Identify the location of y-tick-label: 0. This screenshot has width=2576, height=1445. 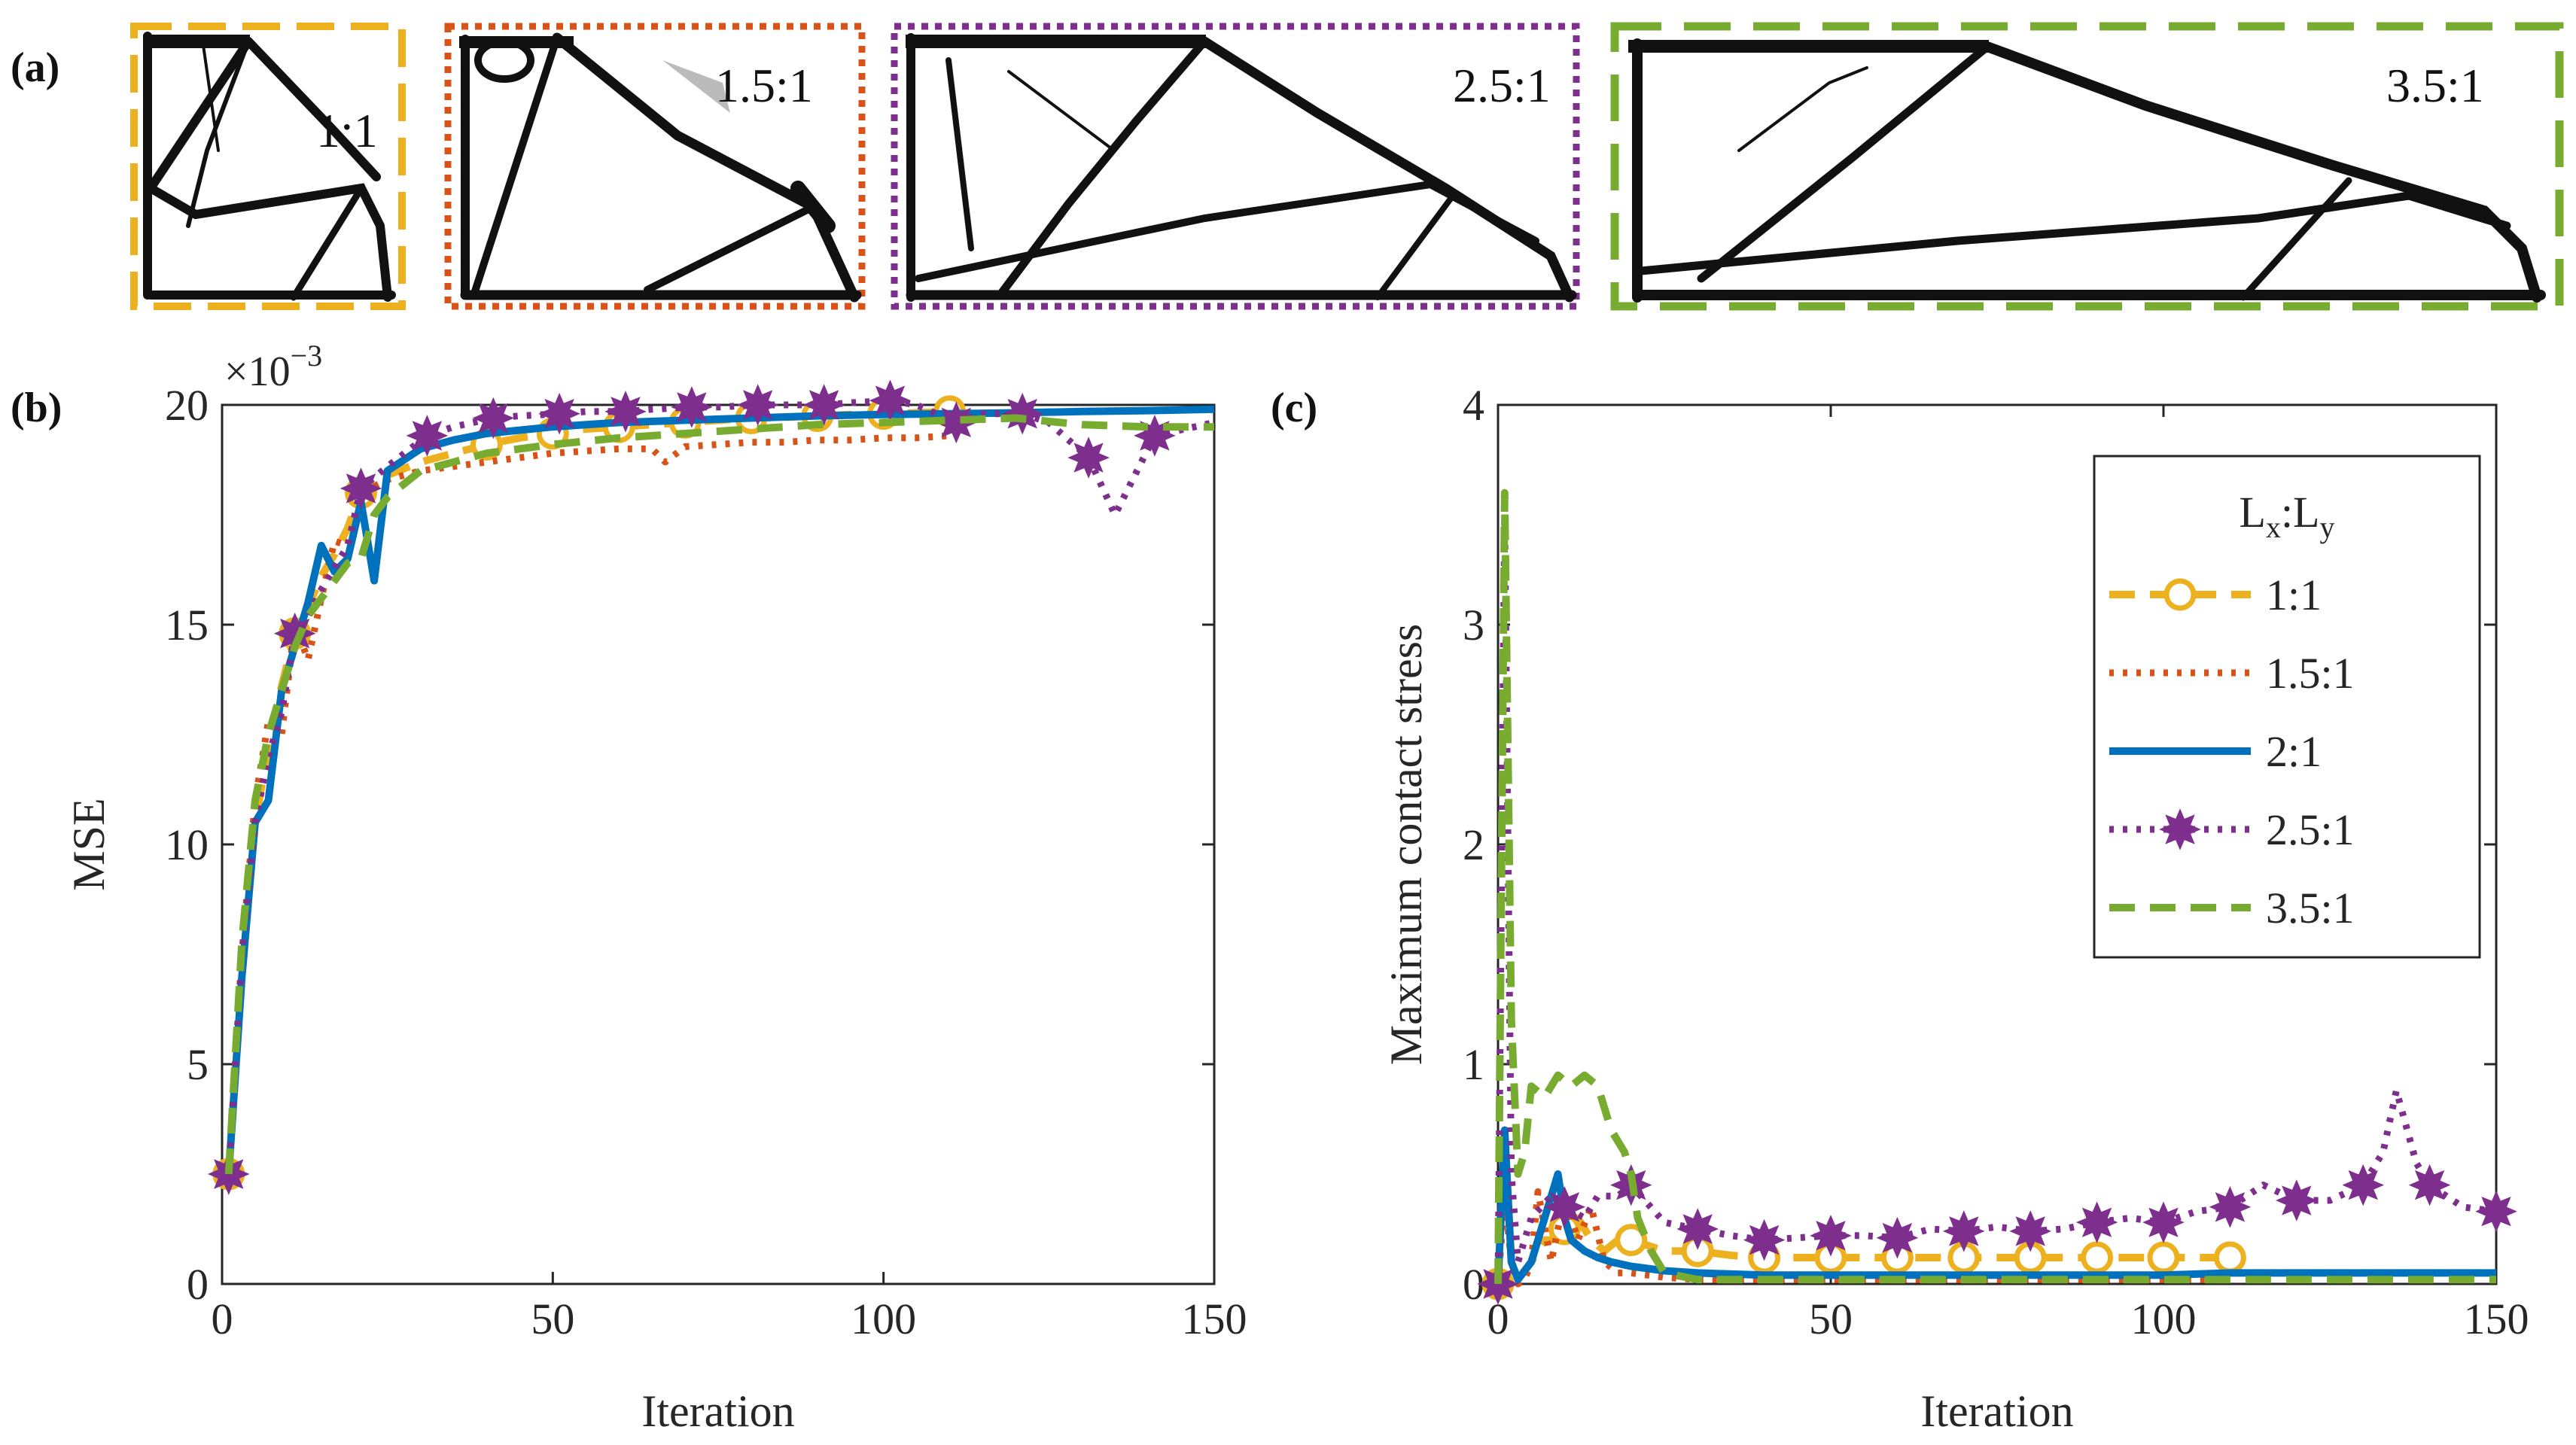
(198, 1284).